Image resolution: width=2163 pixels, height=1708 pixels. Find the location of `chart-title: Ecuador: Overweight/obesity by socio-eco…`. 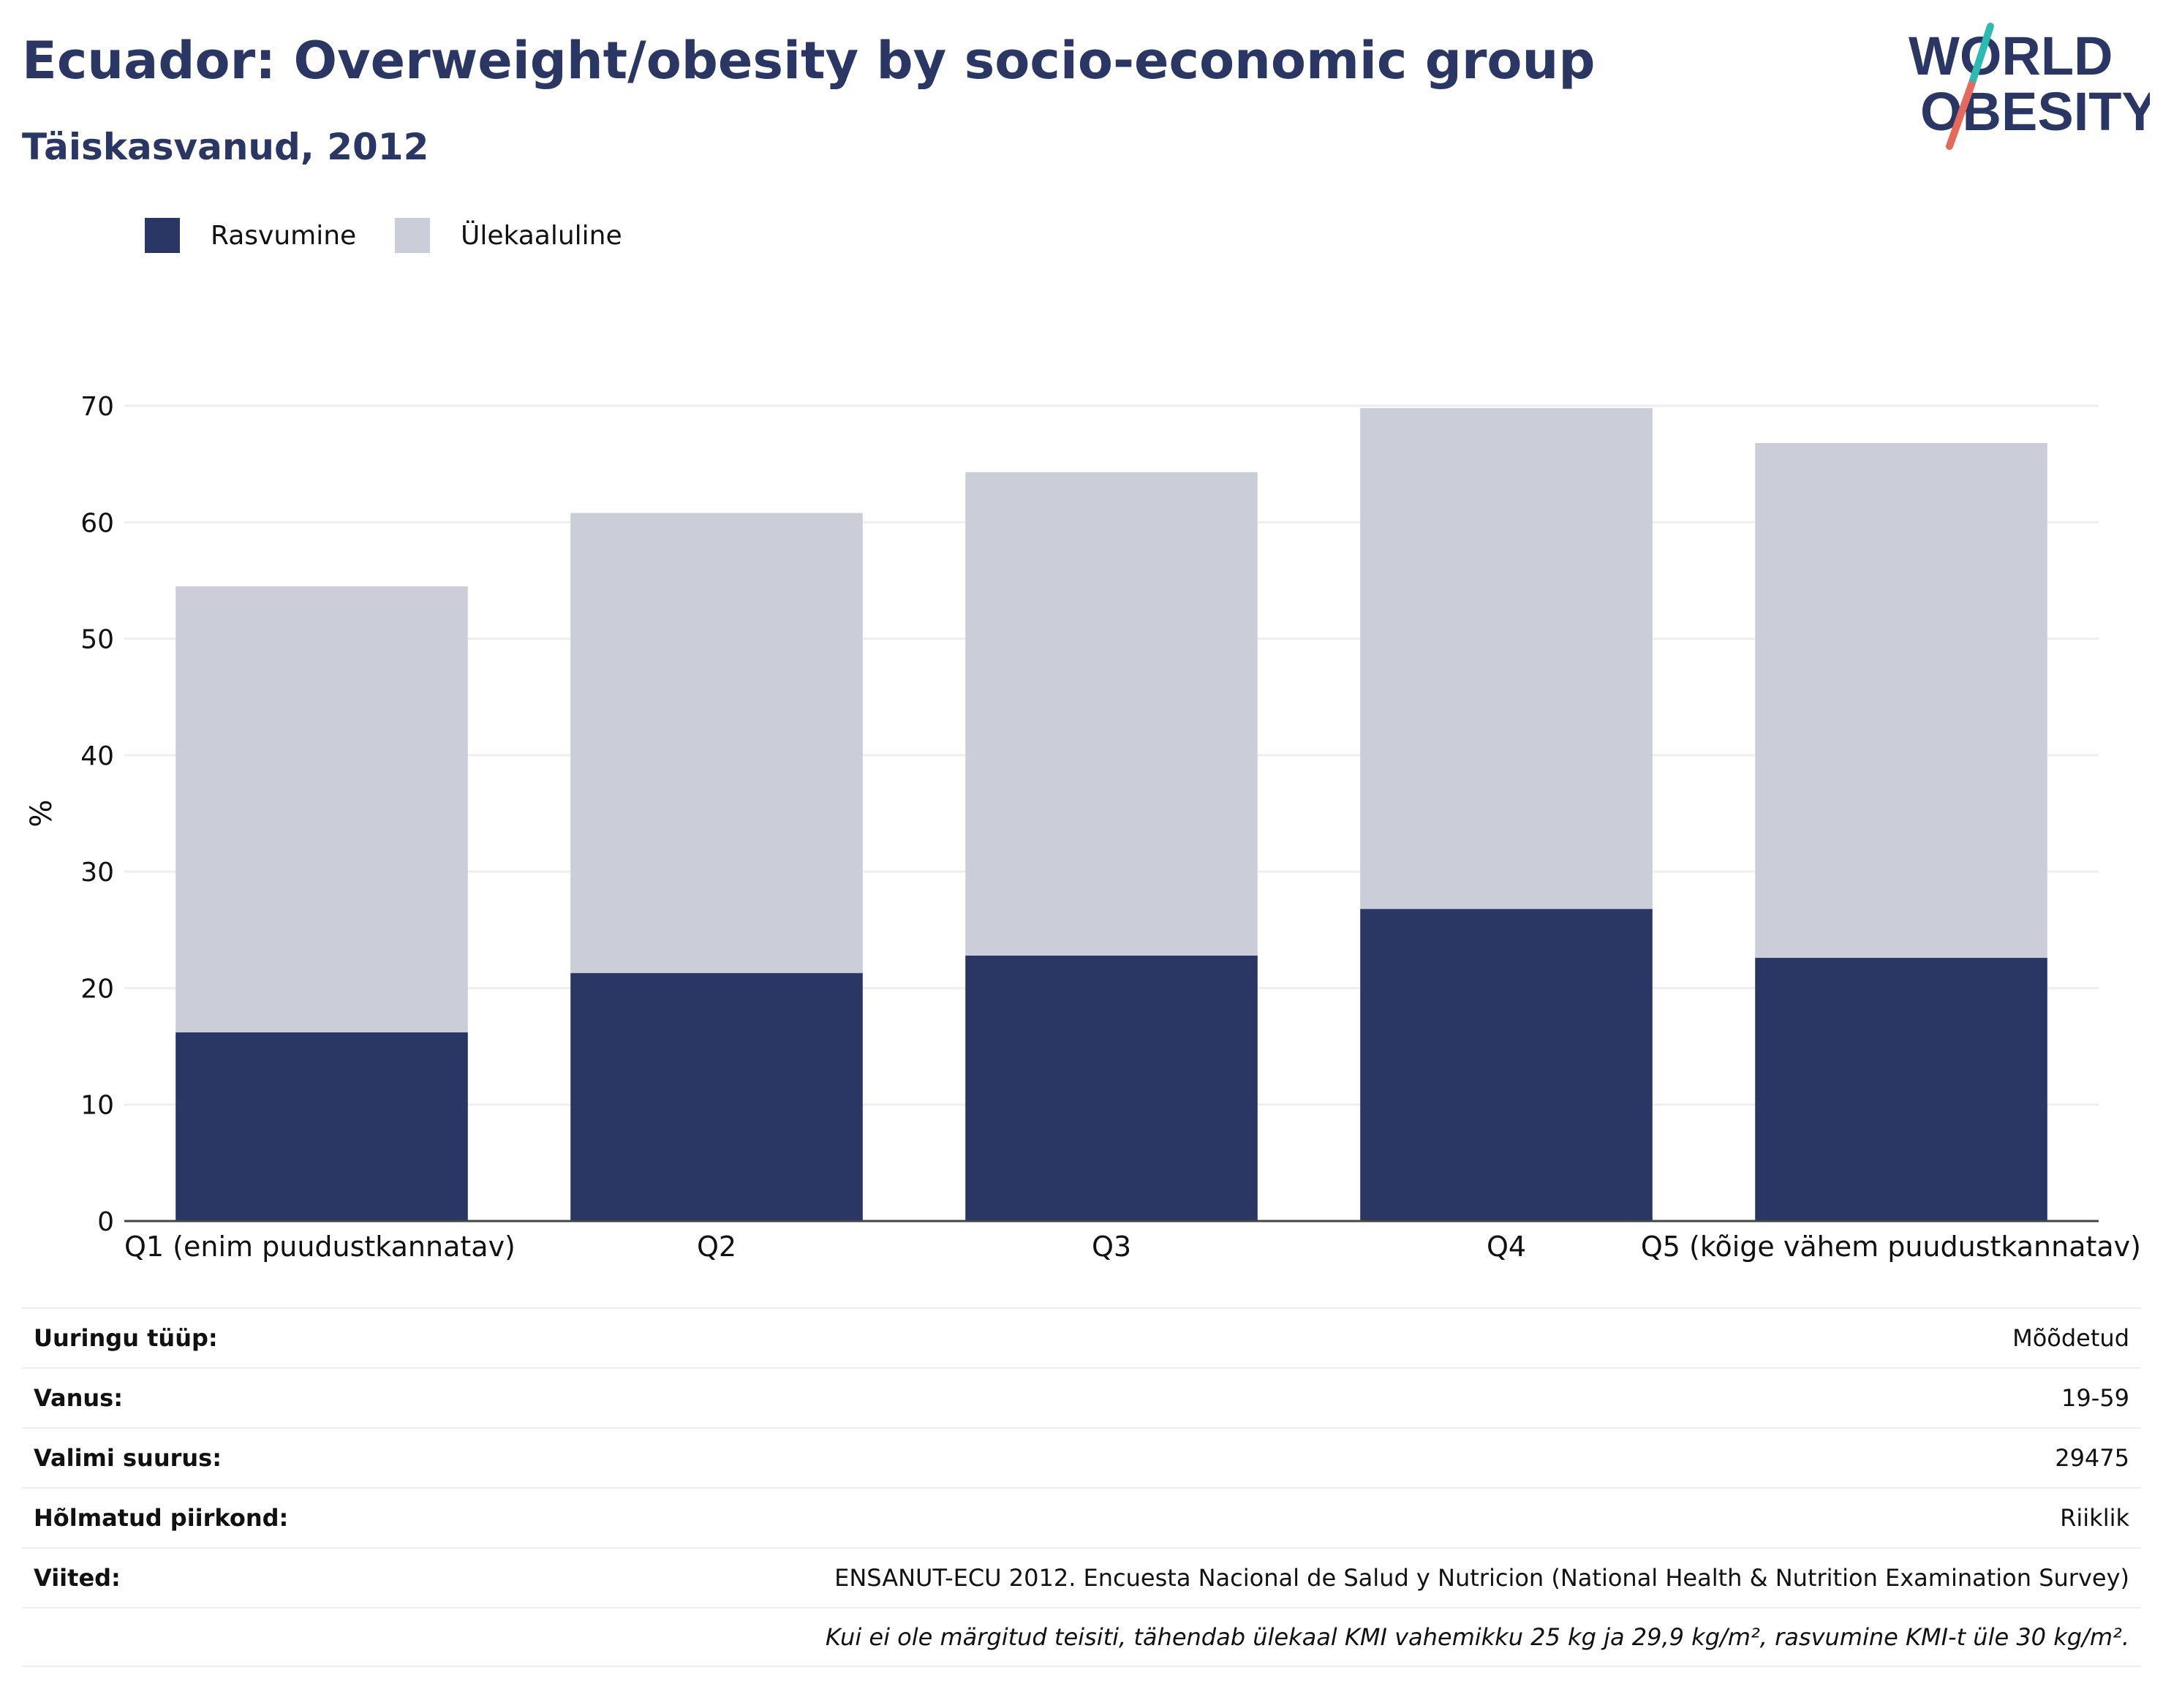

chart-title: Ecuador: Overweight/obesity by socio-eco… is located at coordinates (809, 61).